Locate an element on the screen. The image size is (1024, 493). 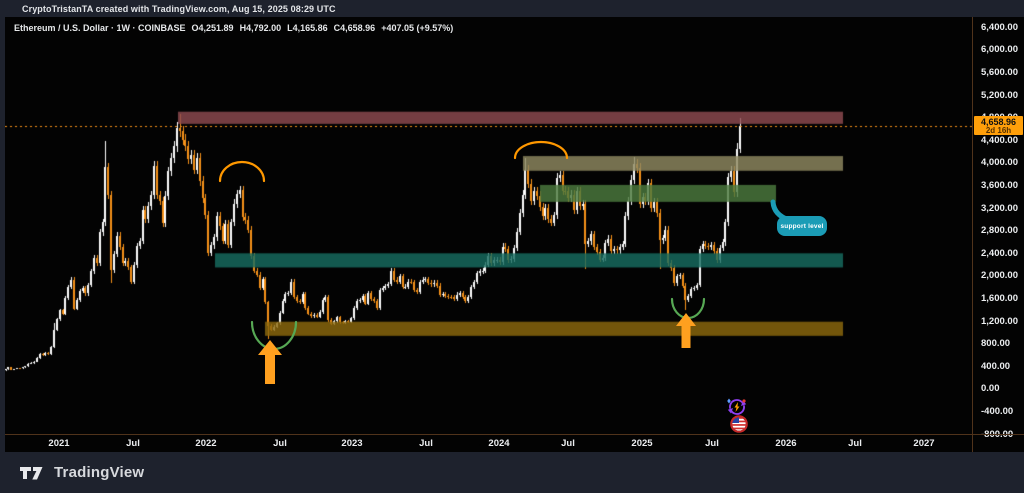
price-tick-label: 2,400.00 is located at coordinates (999, 253).